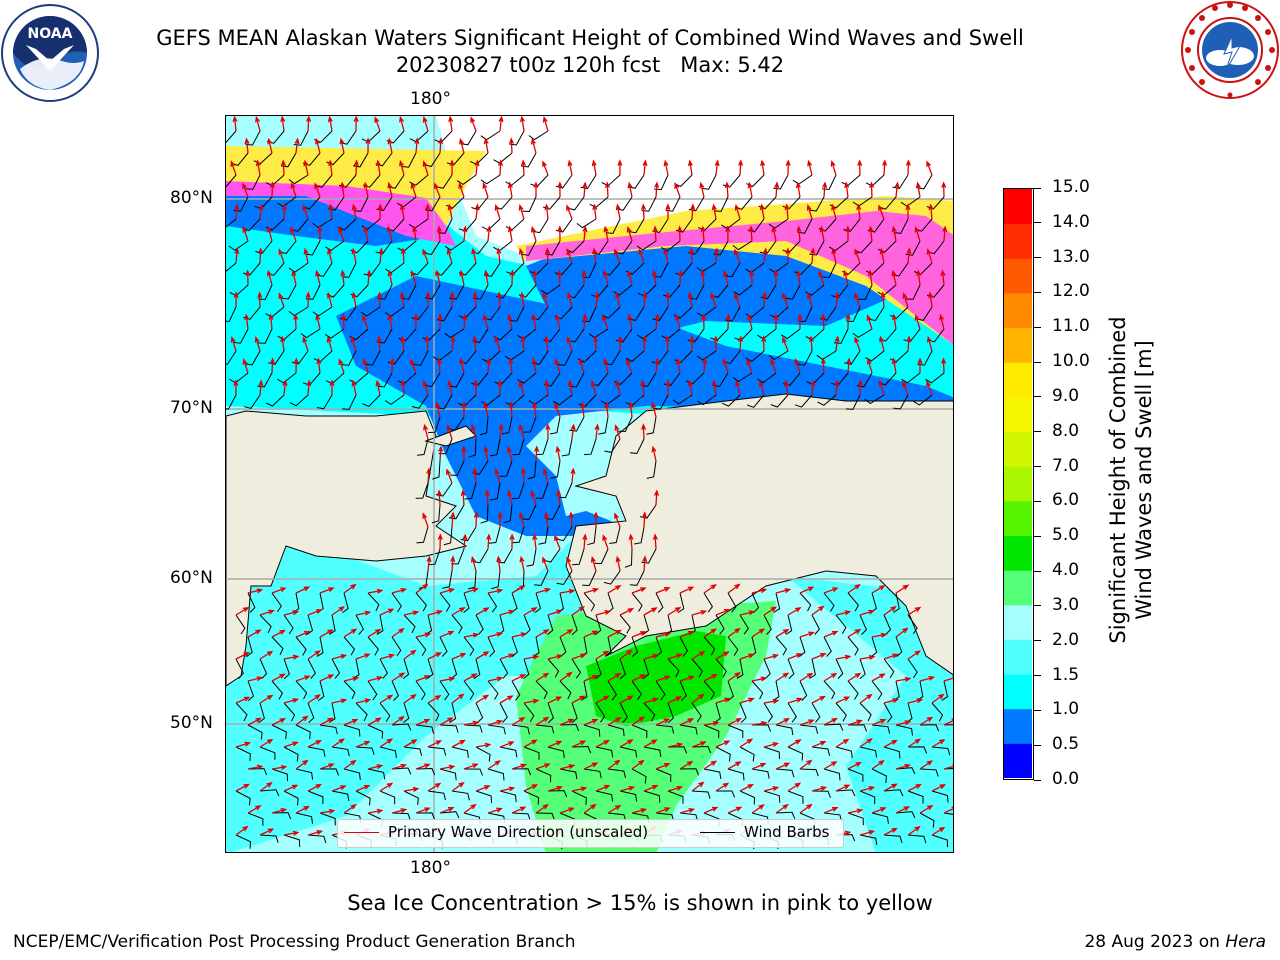 Image resolution: width=1280 pixels, height=960 pixels. Describe the element at coordinates (1230, 50) in the screenshot. I see `nws-logo` at that location.